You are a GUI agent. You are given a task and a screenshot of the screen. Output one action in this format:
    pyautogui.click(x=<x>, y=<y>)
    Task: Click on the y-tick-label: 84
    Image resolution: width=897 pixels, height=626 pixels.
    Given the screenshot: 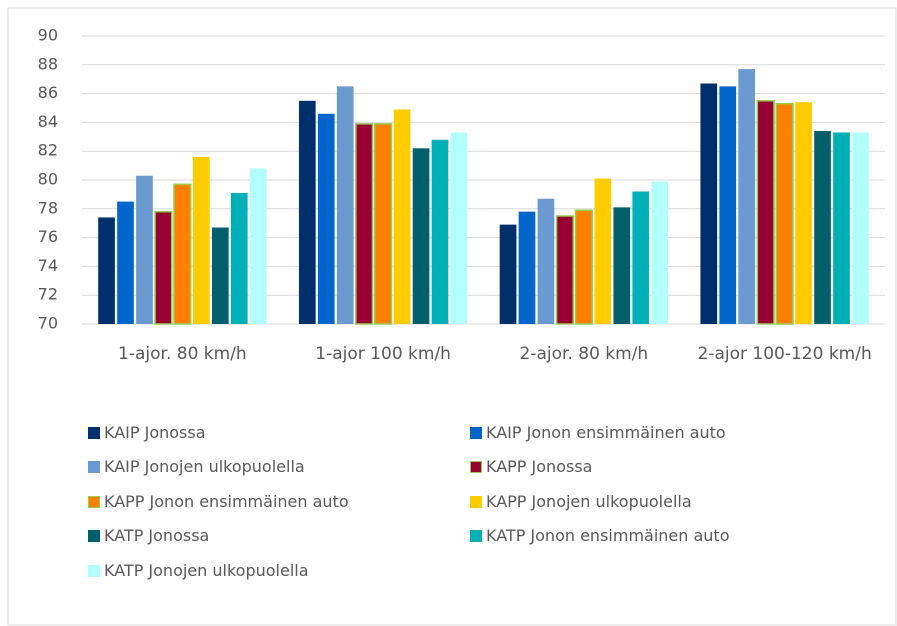 What is the action you would take?
    pyautogui.click(x=48, y=121)
    